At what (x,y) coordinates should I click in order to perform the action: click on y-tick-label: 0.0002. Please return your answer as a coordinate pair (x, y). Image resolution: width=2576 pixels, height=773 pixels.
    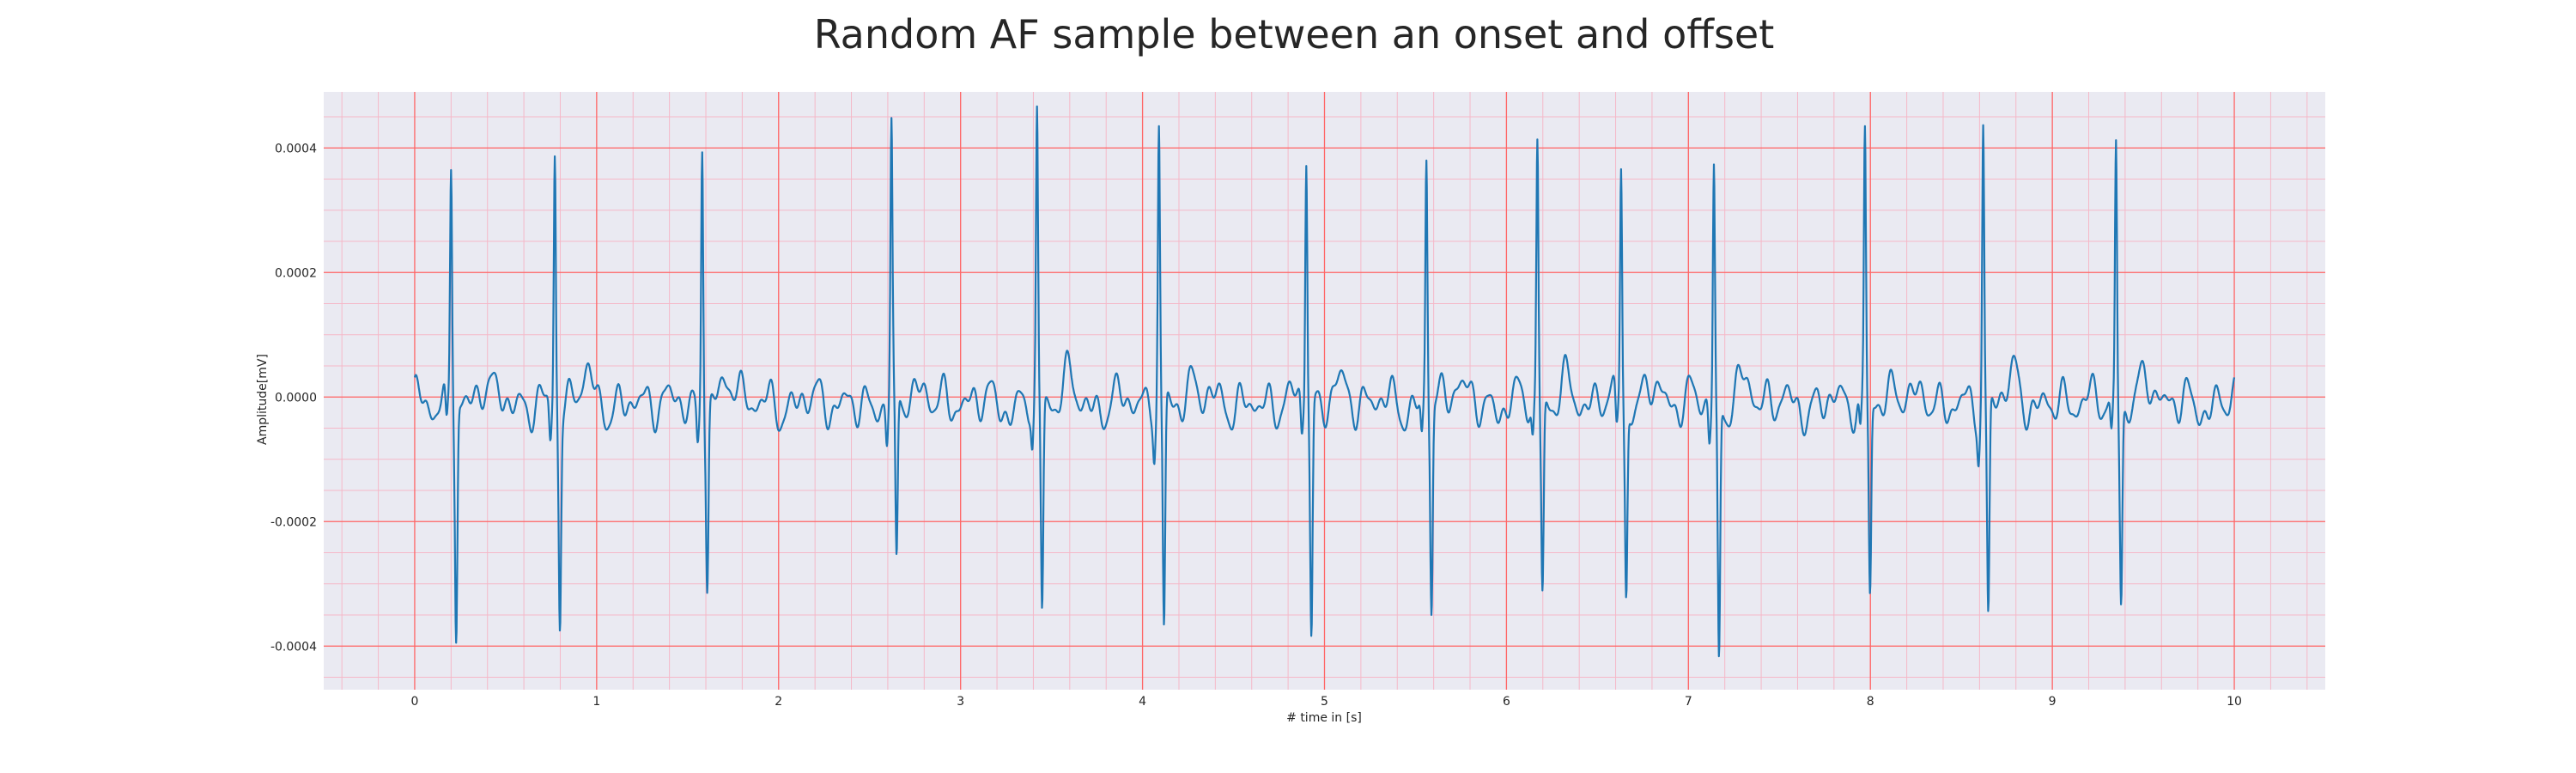
    Looking at the image, I should click on (296, 273).